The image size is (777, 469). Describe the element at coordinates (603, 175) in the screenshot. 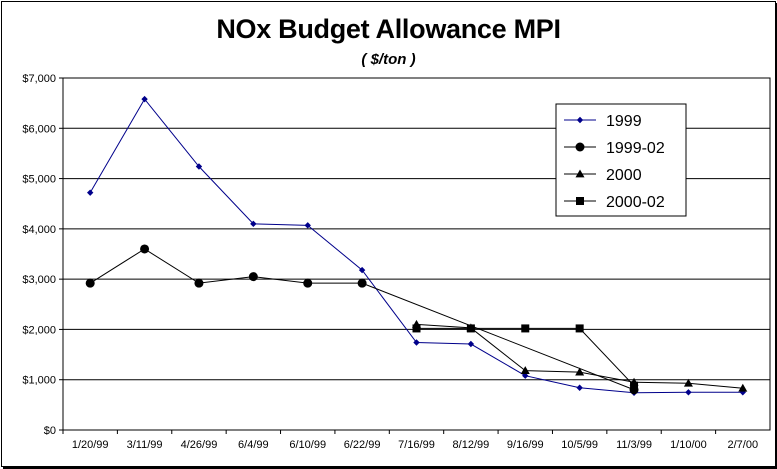

I see `legend-item: 2000` at that location.